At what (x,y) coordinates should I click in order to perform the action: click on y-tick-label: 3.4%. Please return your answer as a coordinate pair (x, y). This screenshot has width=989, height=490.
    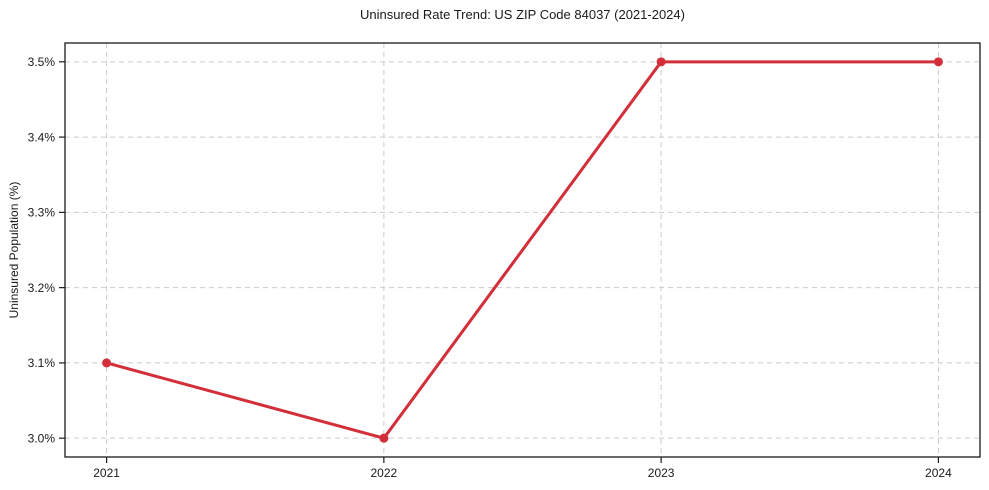
    Looking at the image, I should click on (42, 137).